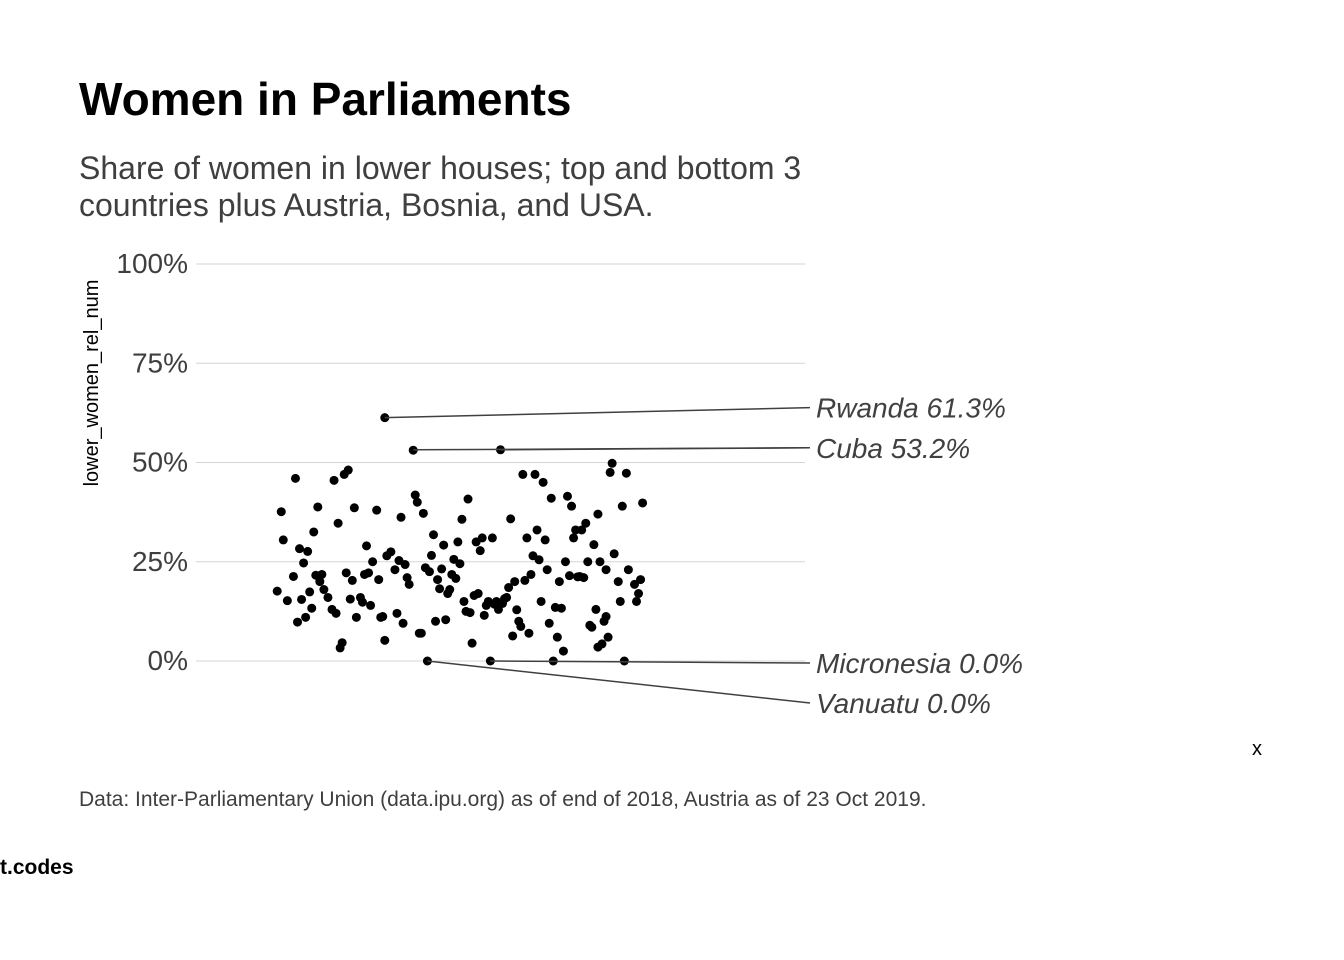 This screenshot has width=1344, height=960. Describe the element at coordinates (160, 362) in the screenshot. I see `y-tick-label: 75%` at that location.